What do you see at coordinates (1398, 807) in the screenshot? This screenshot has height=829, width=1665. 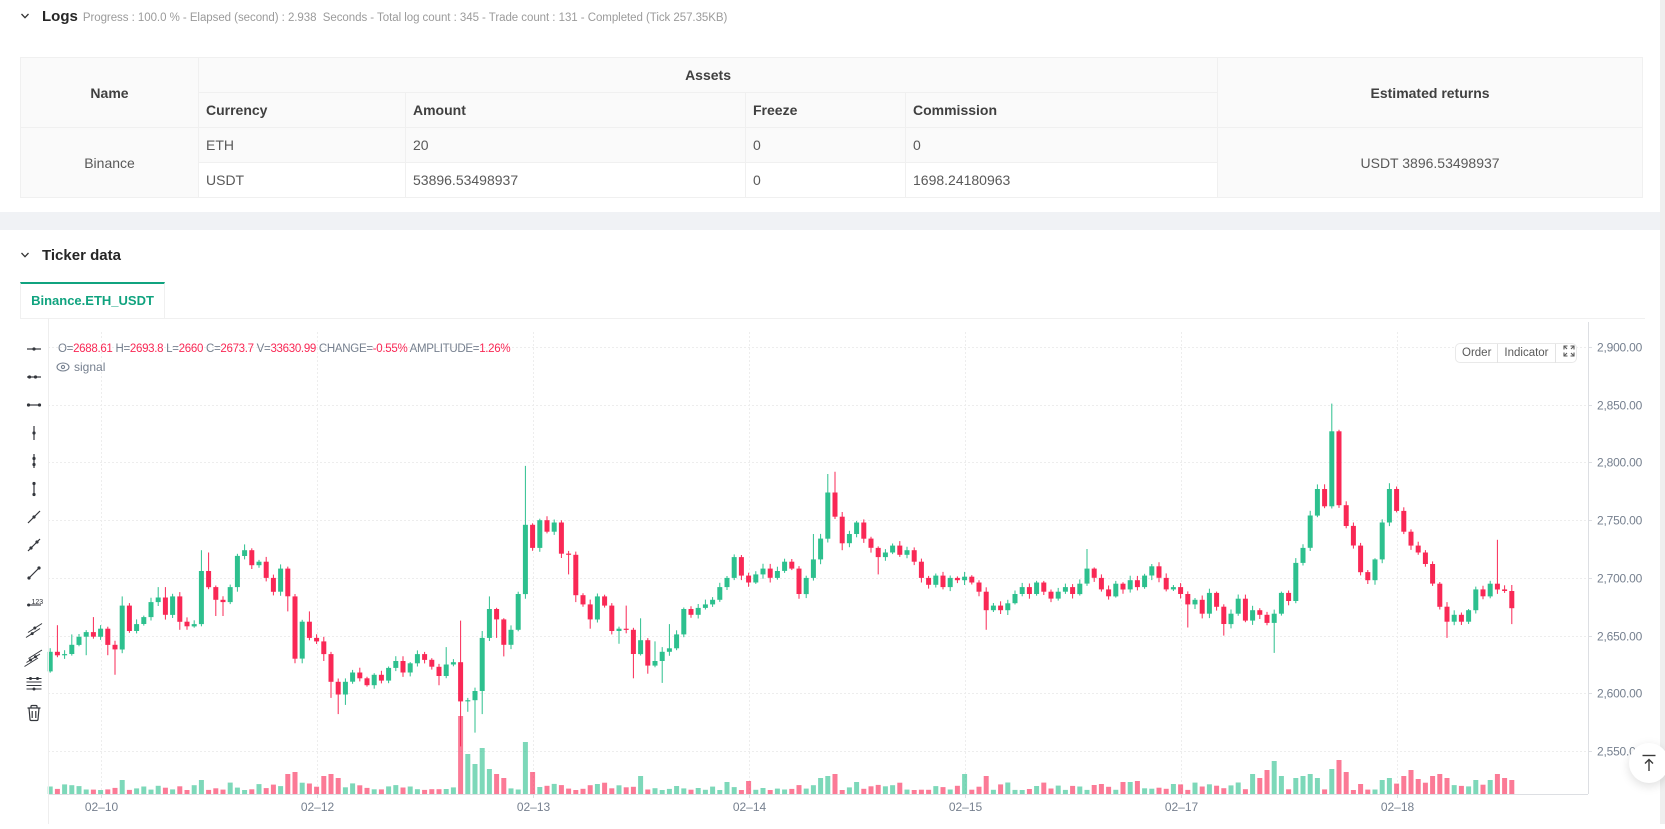 I see `svg-text: 02–18` at bounding box center [1398, 807].